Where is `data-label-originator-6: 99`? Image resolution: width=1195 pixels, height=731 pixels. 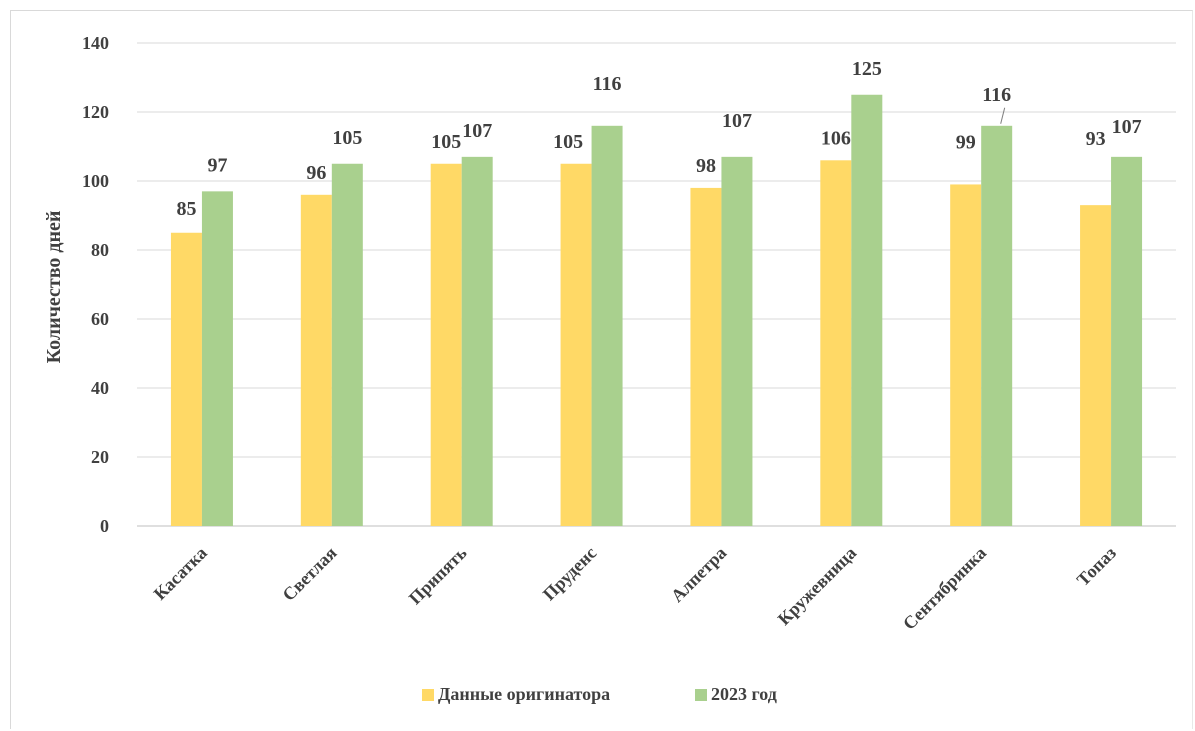
data-label-originator-6: 99 is located at coordinates (966, 142).